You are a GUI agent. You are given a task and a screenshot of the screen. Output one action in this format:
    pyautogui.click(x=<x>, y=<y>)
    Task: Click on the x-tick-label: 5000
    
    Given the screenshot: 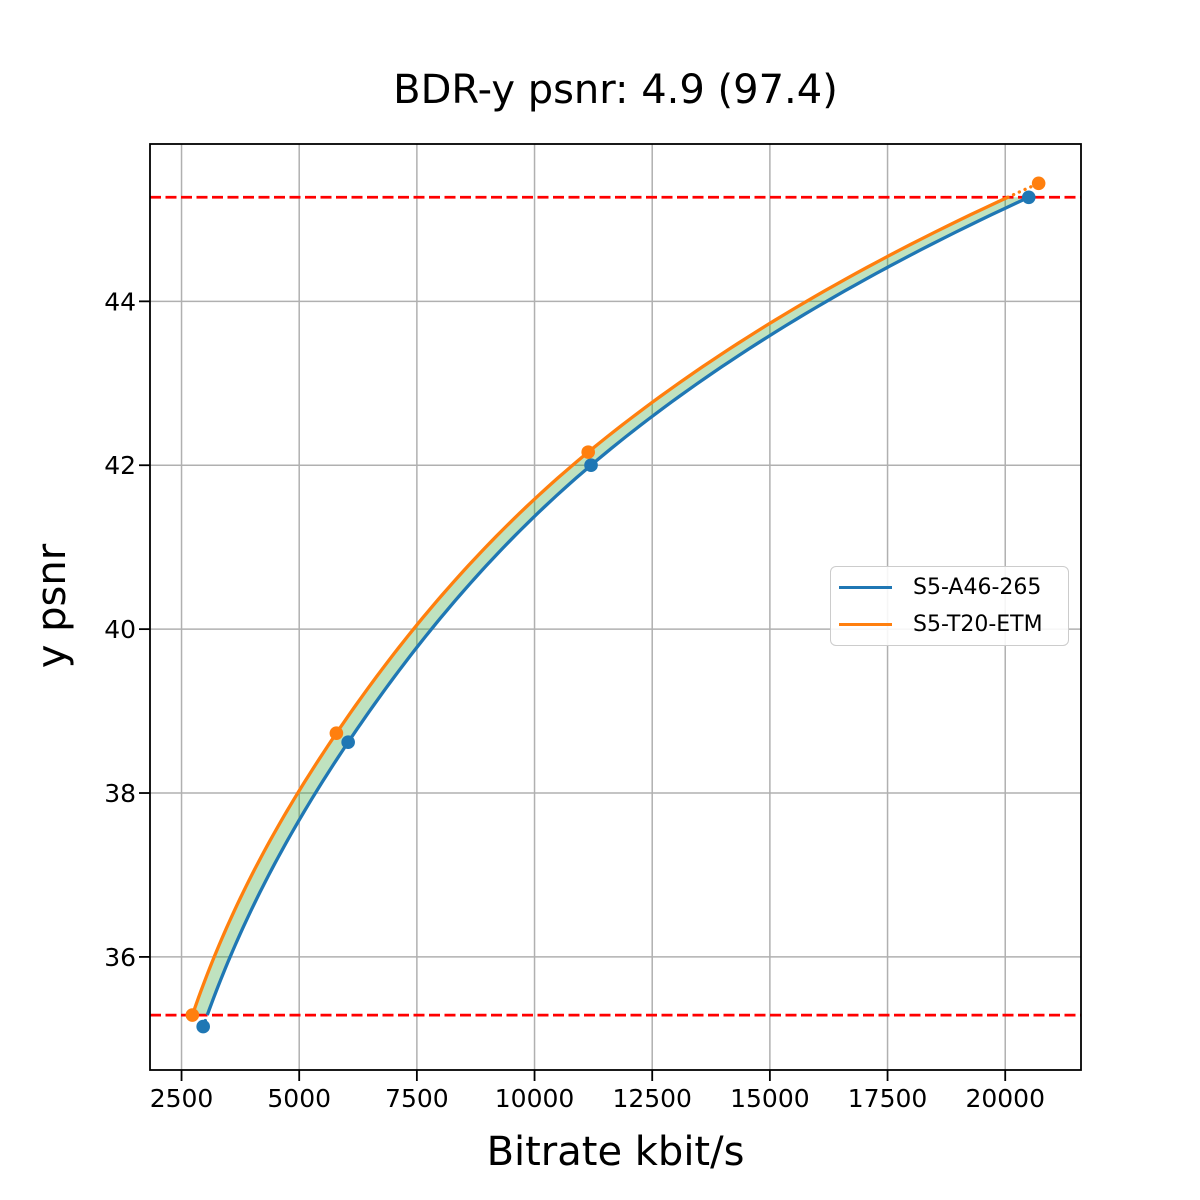 What is the action you would take?
    pyautogui.click(x=299, y=1098)
    